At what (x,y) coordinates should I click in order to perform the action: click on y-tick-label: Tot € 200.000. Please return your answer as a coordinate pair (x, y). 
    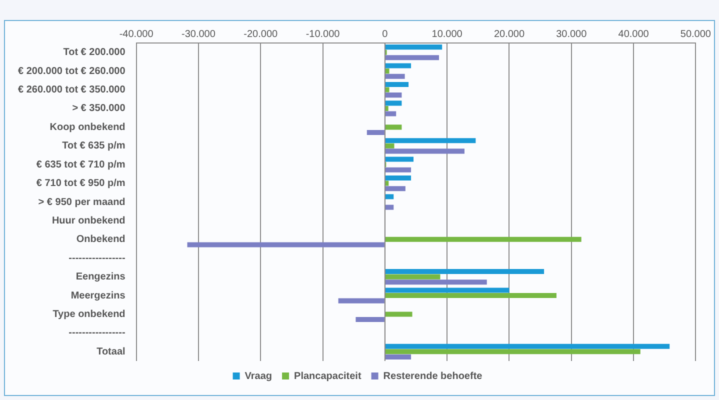
    Looking at the image, I should click on (94, 52).